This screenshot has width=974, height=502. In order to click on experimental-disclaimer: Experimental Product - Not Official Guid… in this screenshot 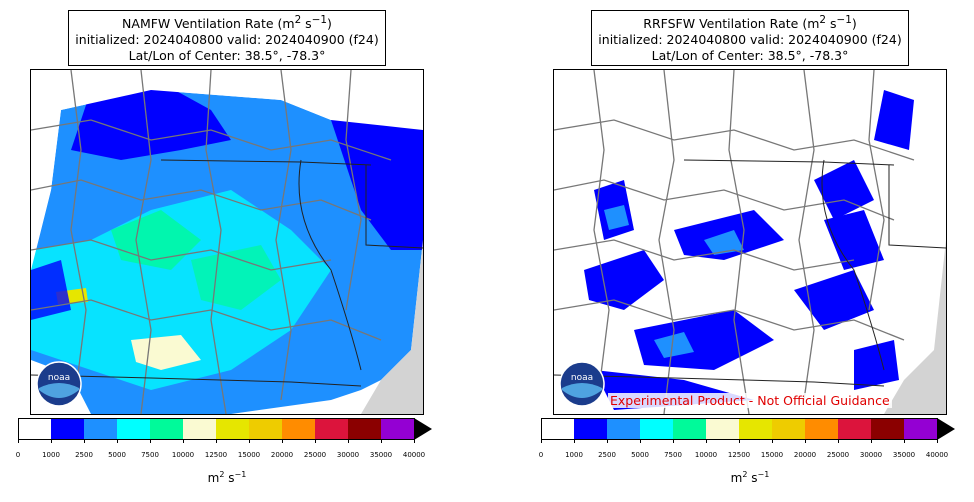, I will do `click(750, 400)`.